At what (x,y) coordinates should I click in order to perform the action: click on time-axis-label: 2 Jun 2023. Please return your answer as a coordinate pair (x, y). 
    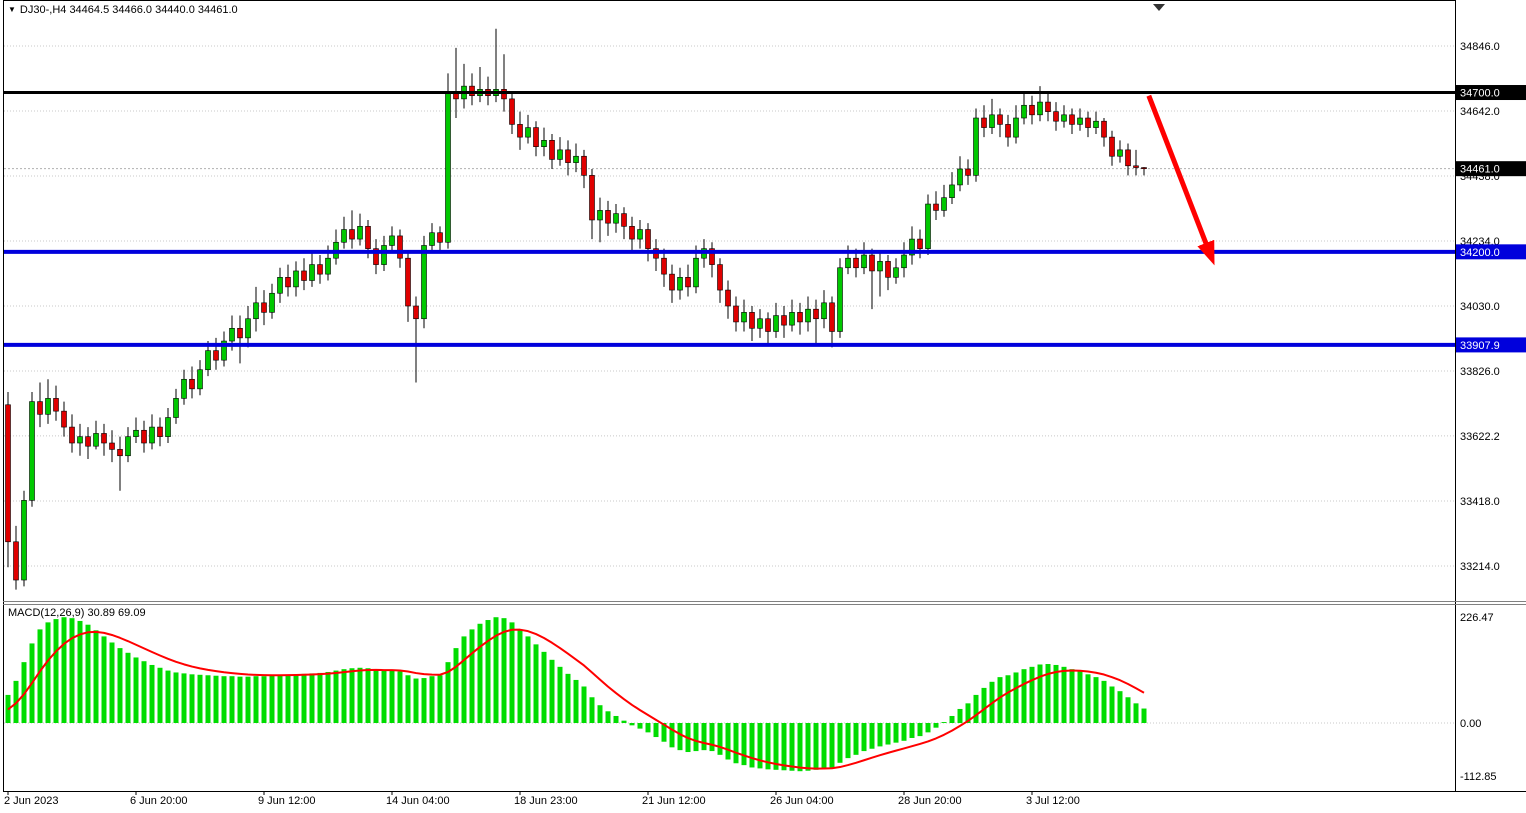
    Looking at the image, I should click on (31, 801).